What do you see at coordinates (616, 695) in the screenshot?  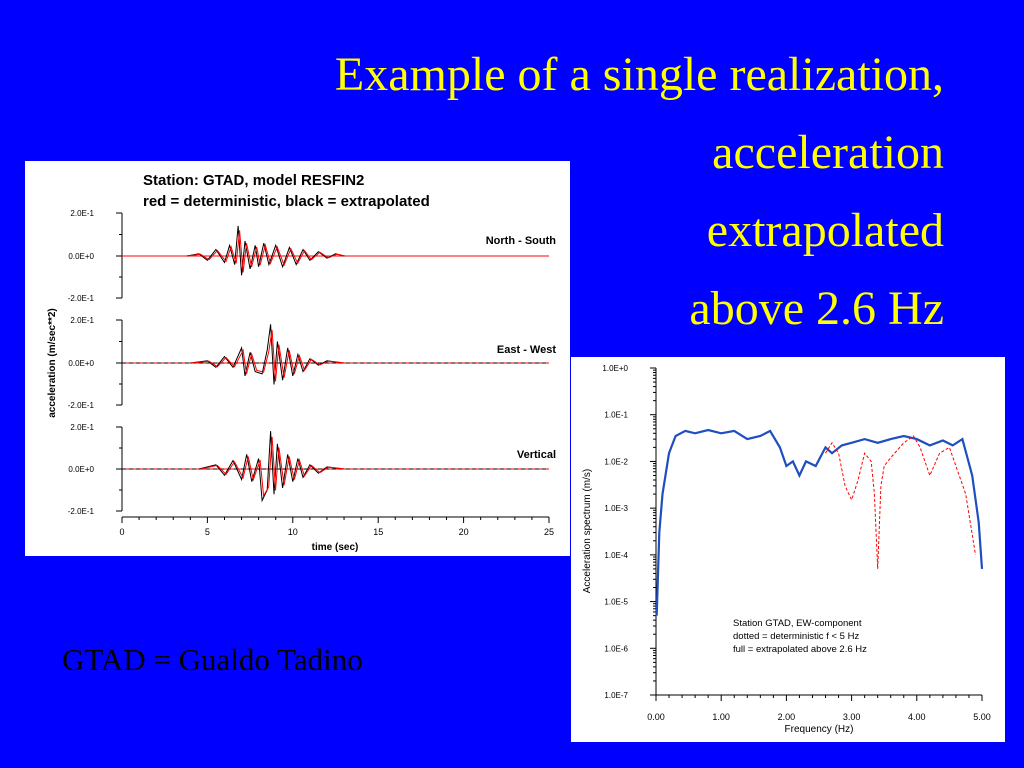 I see `y-tick-label: 1.0E-7` at bounding box center [616, 695].